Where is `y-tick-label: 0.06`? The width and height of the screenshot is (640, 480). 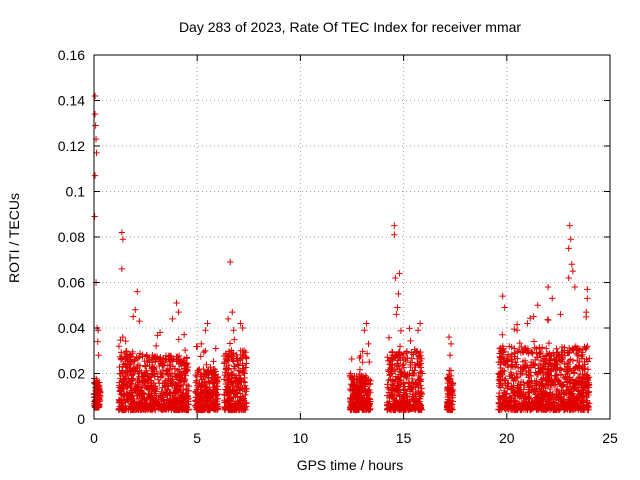 y-tick-label: 0.06 is located at coordinates (71, 283).